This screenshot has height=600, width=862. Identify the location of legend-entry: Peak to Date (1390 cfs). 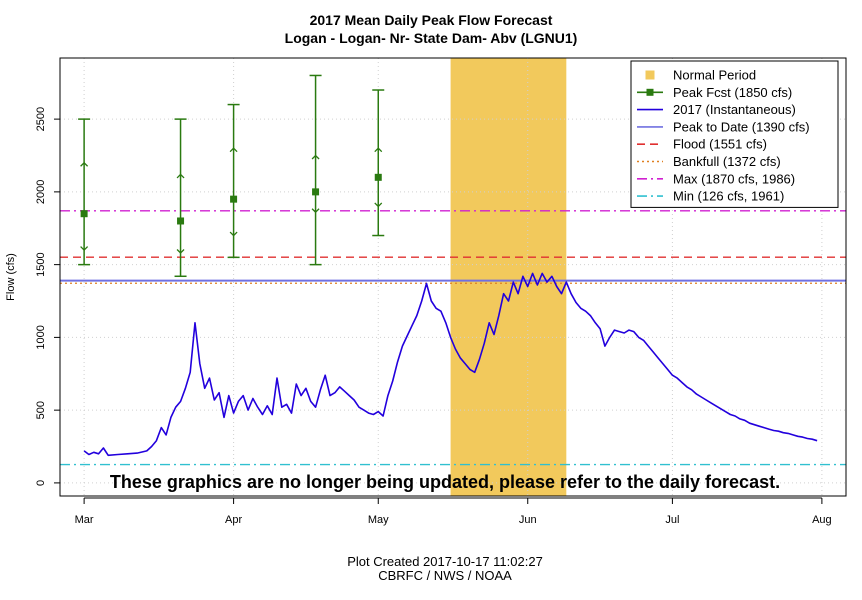
(723, 126).